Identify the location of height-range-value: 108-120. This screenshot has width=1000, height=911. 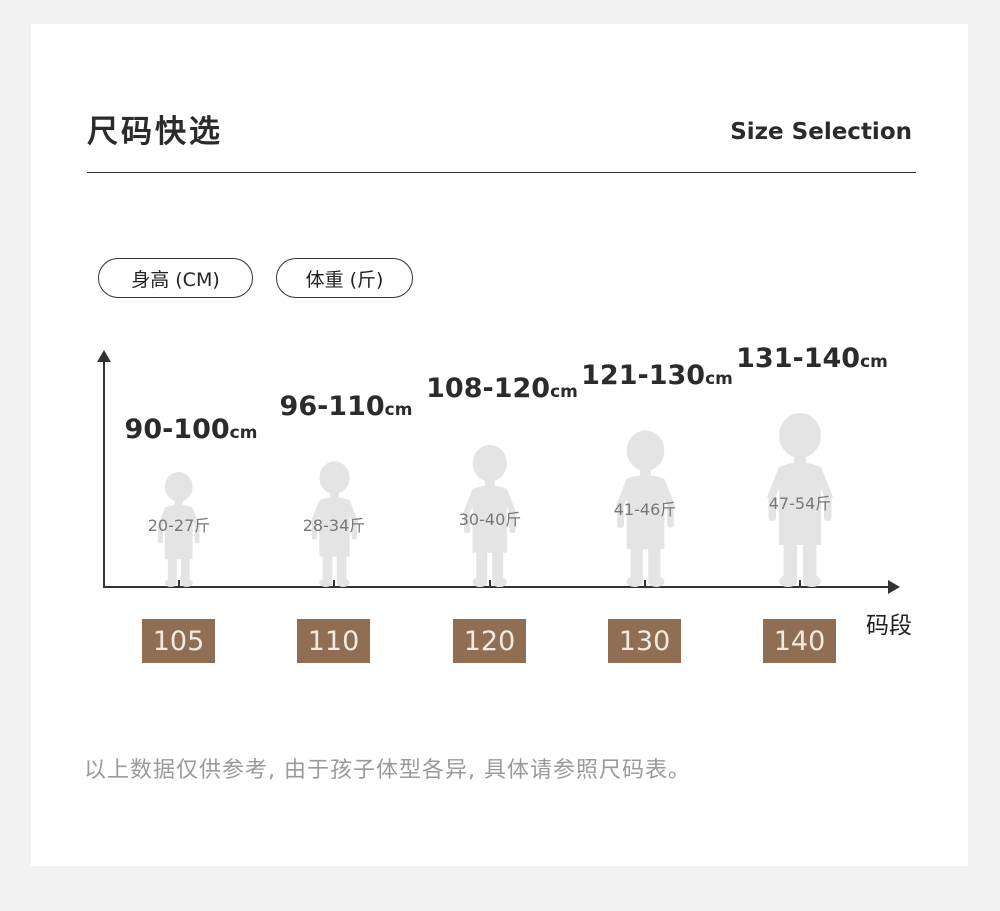
(488, 388).